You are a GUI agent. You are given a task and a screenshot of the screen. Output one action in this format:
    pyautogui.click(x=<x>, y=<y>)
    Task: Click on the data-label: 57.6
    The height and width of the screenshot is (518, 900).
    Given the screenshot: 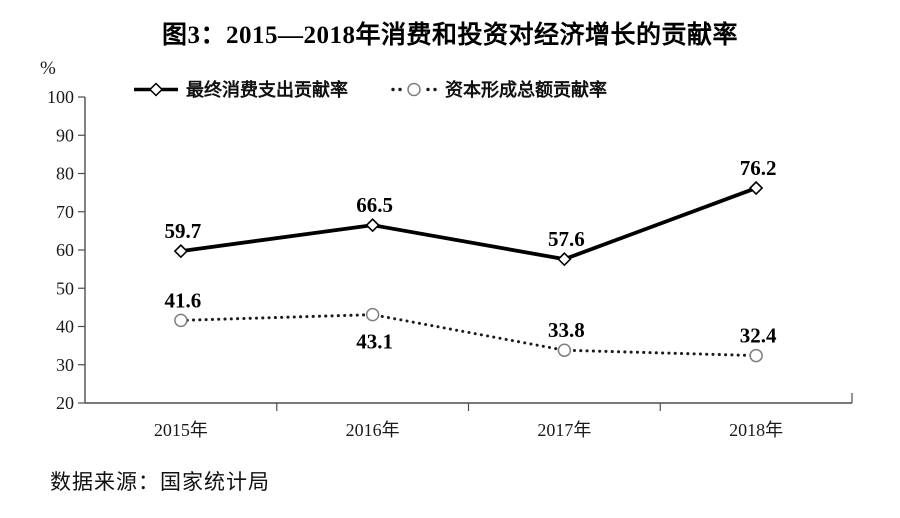 What is the action you would take?
    pyautogui.click(x=566, y=239)
    